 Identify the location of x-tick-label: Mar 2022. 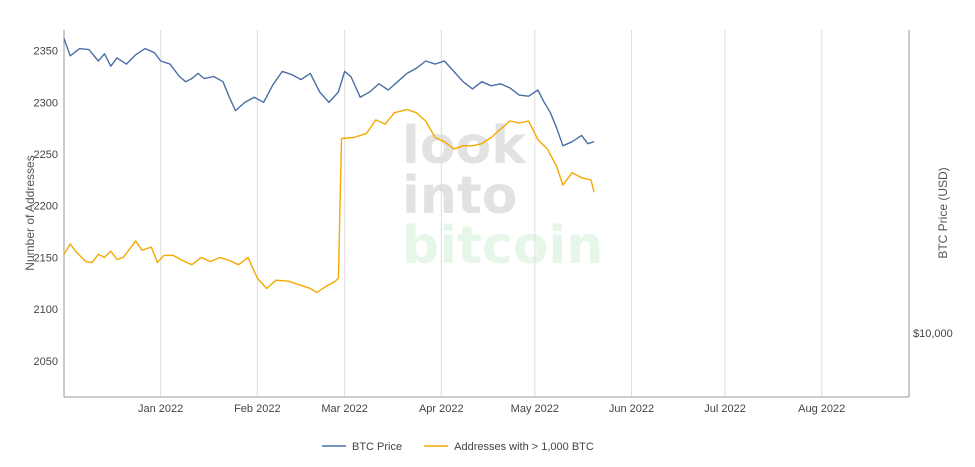
(344, 409).